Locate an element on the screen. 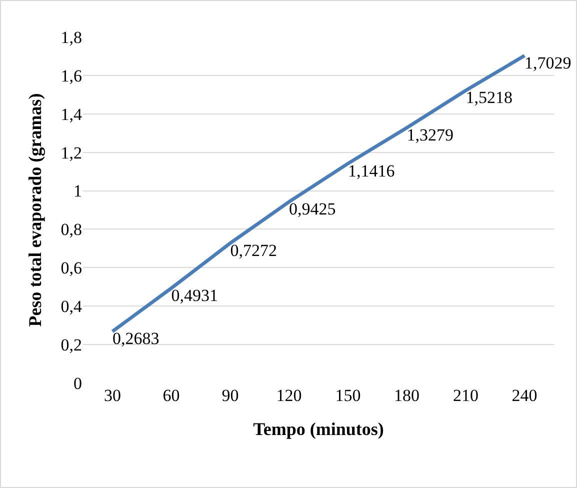 The image size is (577, 488). y-tick-label: 1,4 is located at coordinates (71, 114).